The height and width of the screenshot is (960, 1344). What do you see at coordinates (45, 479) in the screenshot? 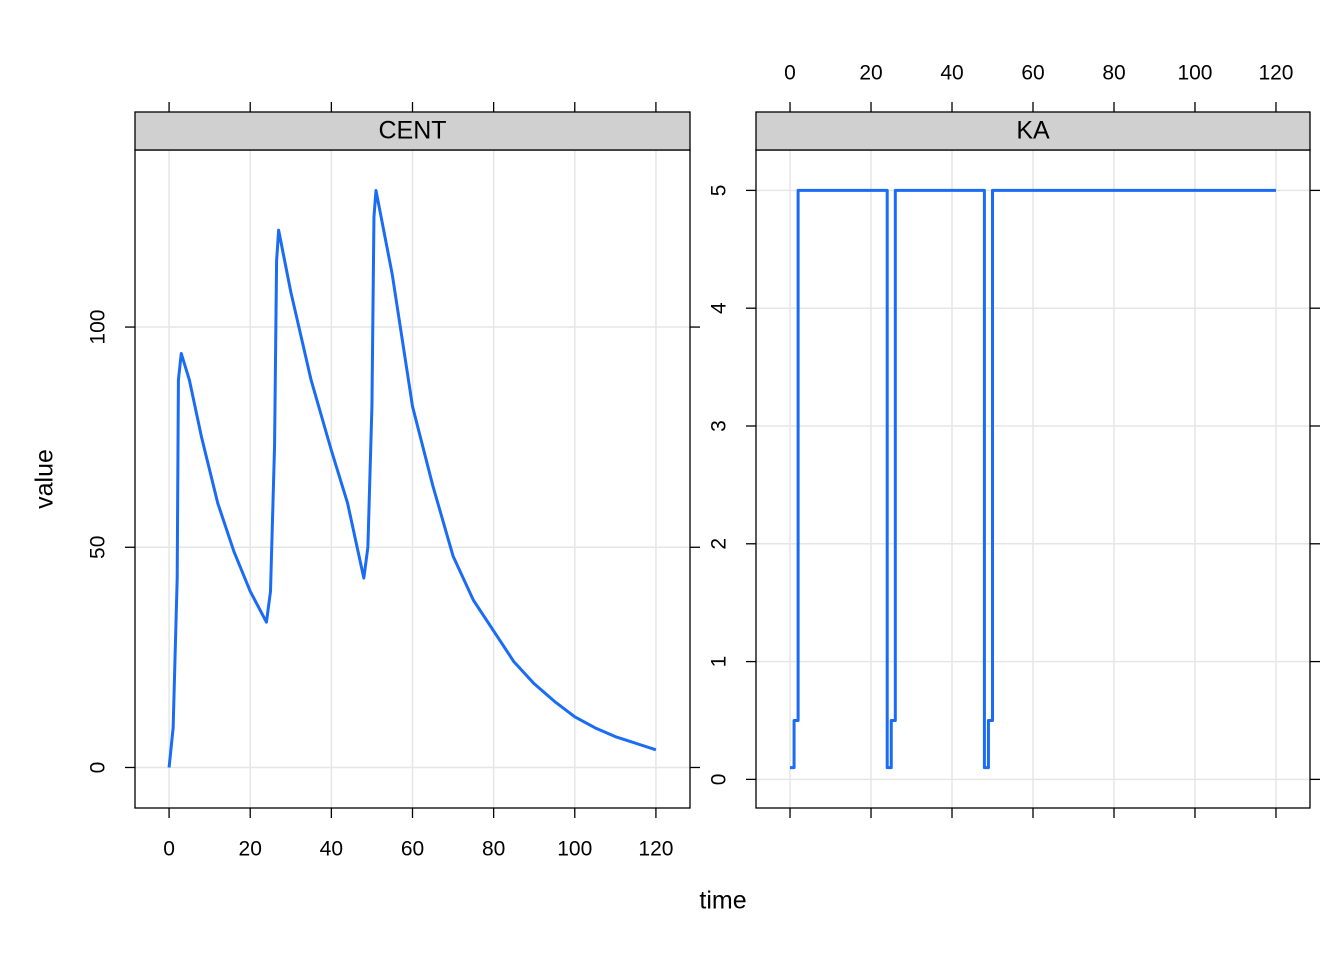
I see `y-axis-label: value` at bounding box center [45, 479].